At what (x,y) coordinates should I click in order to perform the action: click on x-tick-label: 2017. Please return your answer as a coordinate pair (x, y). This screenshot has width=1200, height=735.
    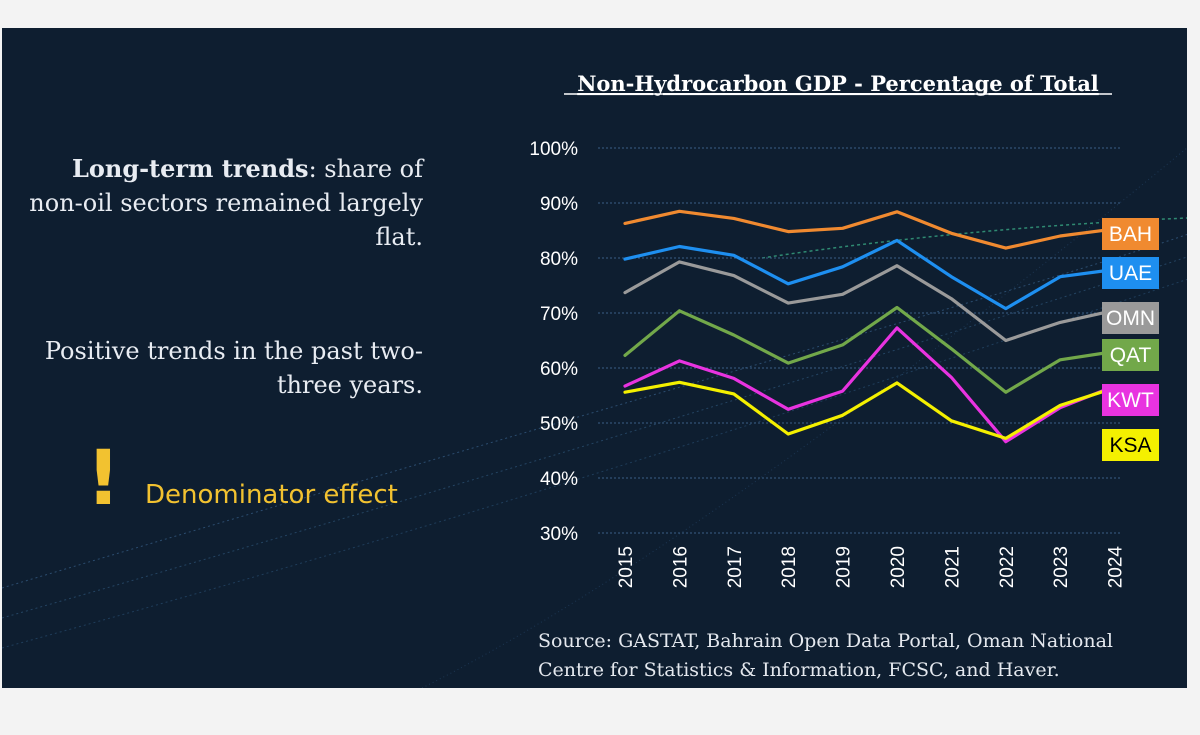
    Looking at the image, I should click on (735, 567).